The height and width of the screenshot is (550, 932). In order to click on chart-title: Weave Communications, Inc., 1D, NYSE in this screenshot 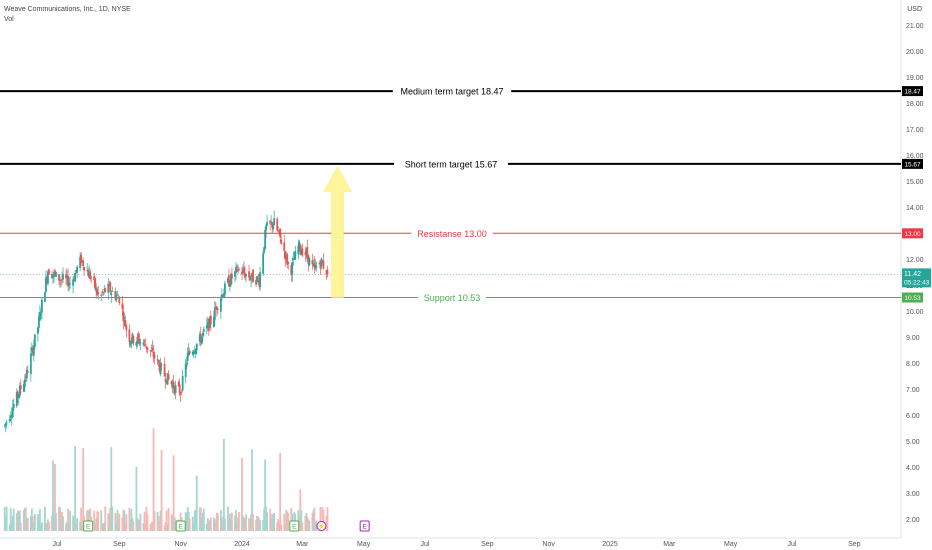, I will do `click(67, 9)`.